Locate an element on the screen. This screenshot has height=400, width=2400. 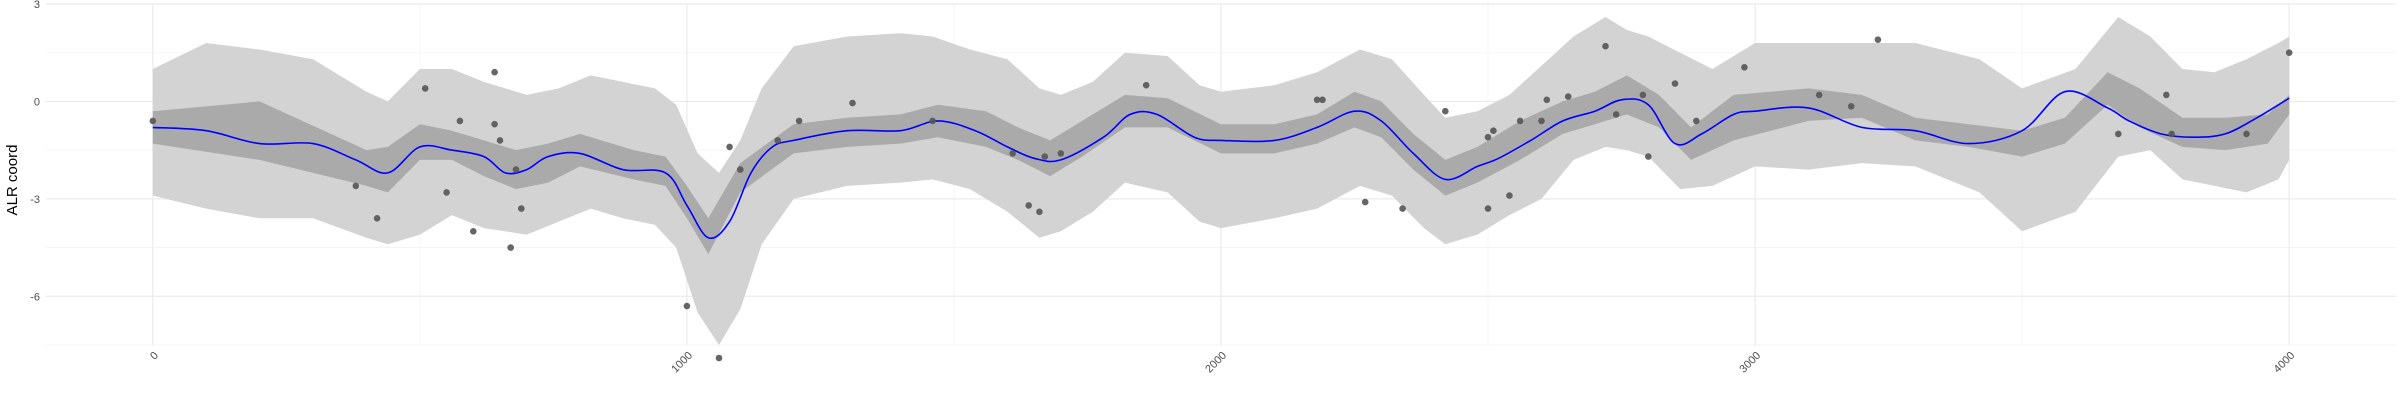
y-axis-tick-labels: -6 -3 0 3 is located at coordinates (35, 151).